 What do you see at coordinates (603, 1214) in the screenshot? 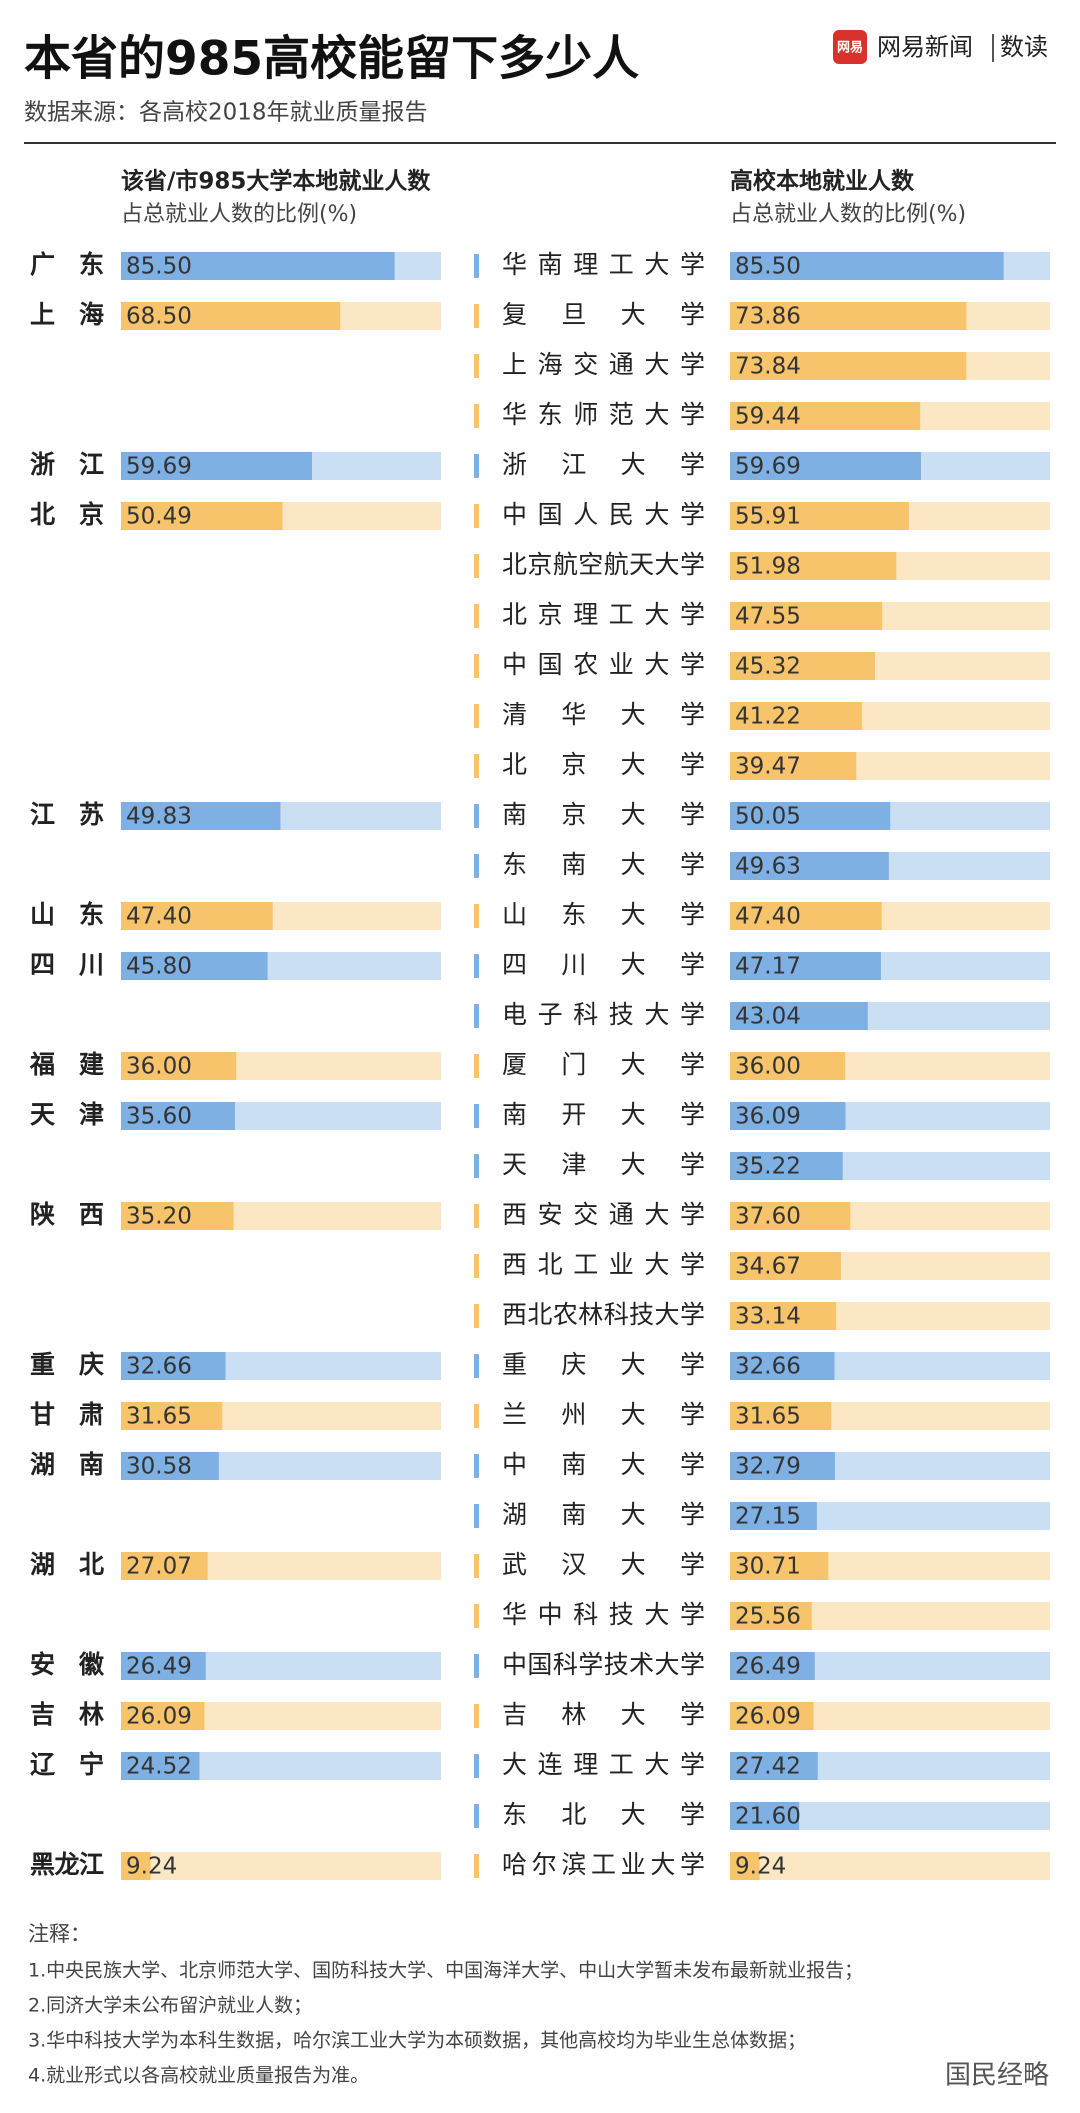
I see `university-name: 西安交通大学` at bounding box center [603, 1214].